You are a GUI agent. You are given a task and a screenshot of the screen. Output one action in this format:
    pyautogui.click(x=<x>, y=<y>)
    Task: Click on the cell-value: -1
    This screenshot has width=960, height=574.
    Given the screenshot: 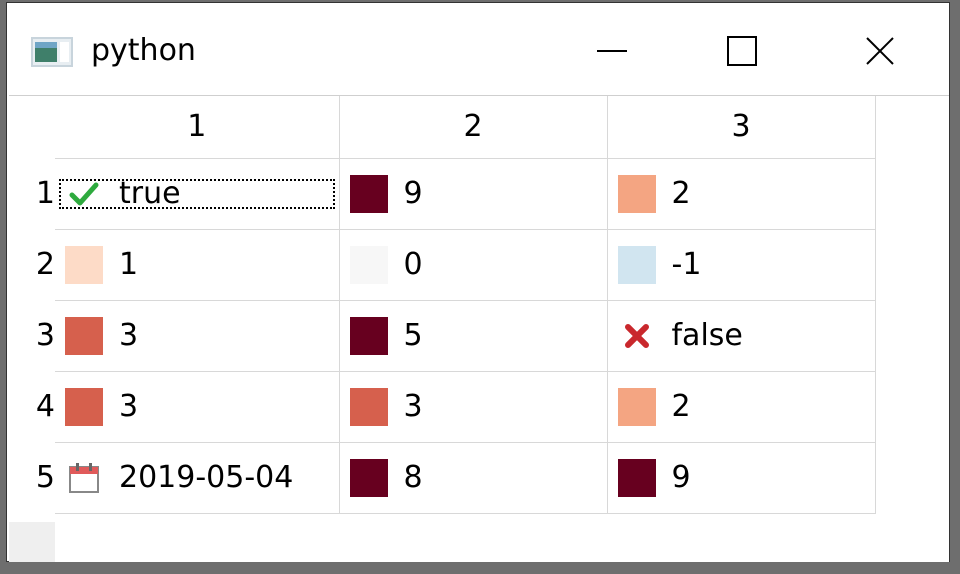 What is the action you would take?
    pyautogui.click(x=686, y=264)
    